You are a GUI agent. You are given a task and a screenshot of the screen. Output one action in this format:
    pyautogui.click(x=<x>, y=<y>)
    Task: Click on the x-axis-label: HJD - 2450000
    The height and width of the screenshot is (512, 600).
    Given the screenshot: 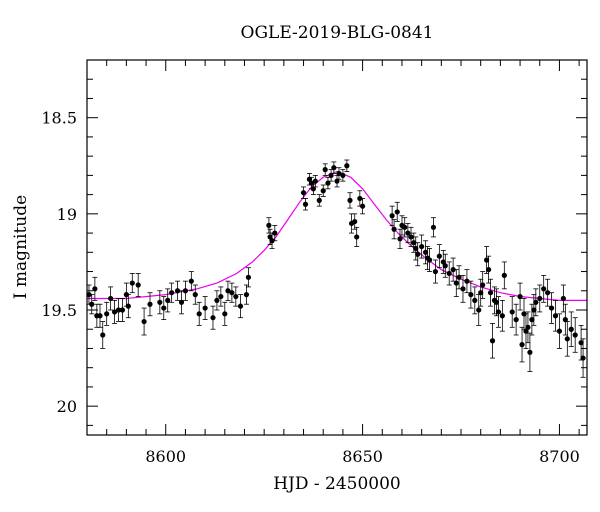 What is the action you would take?
    pyautogui.click(x=337, y=484)
    